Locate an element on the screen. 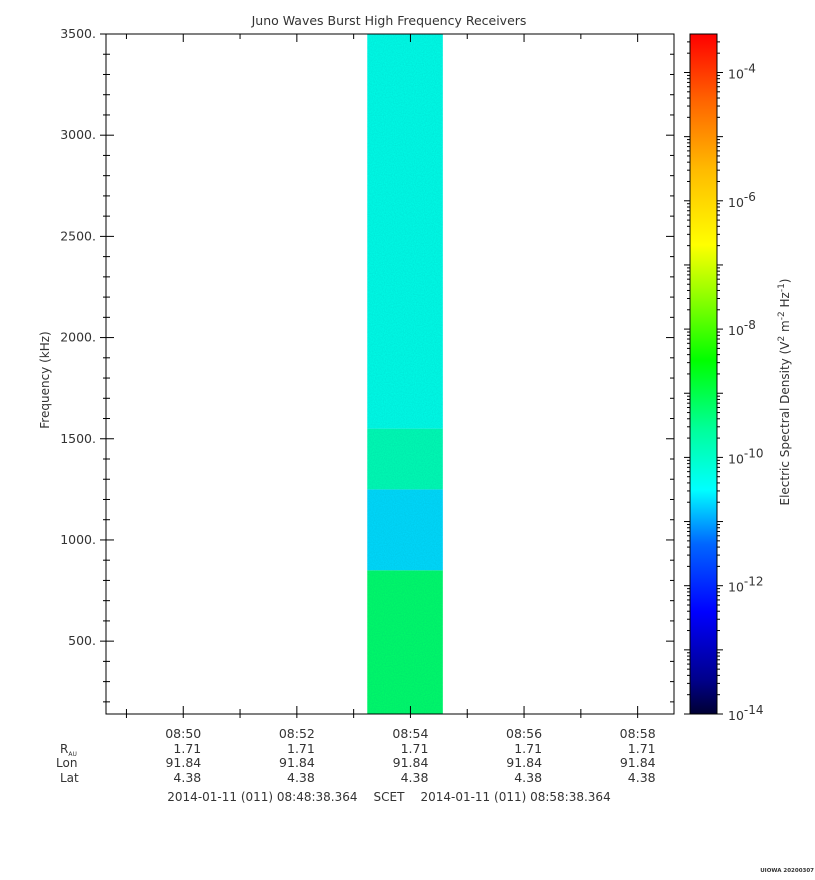 The width and height of the screenshot is (815, 880). ephemeris-label-r-subscript: AU is located at coordinates (72, 754).